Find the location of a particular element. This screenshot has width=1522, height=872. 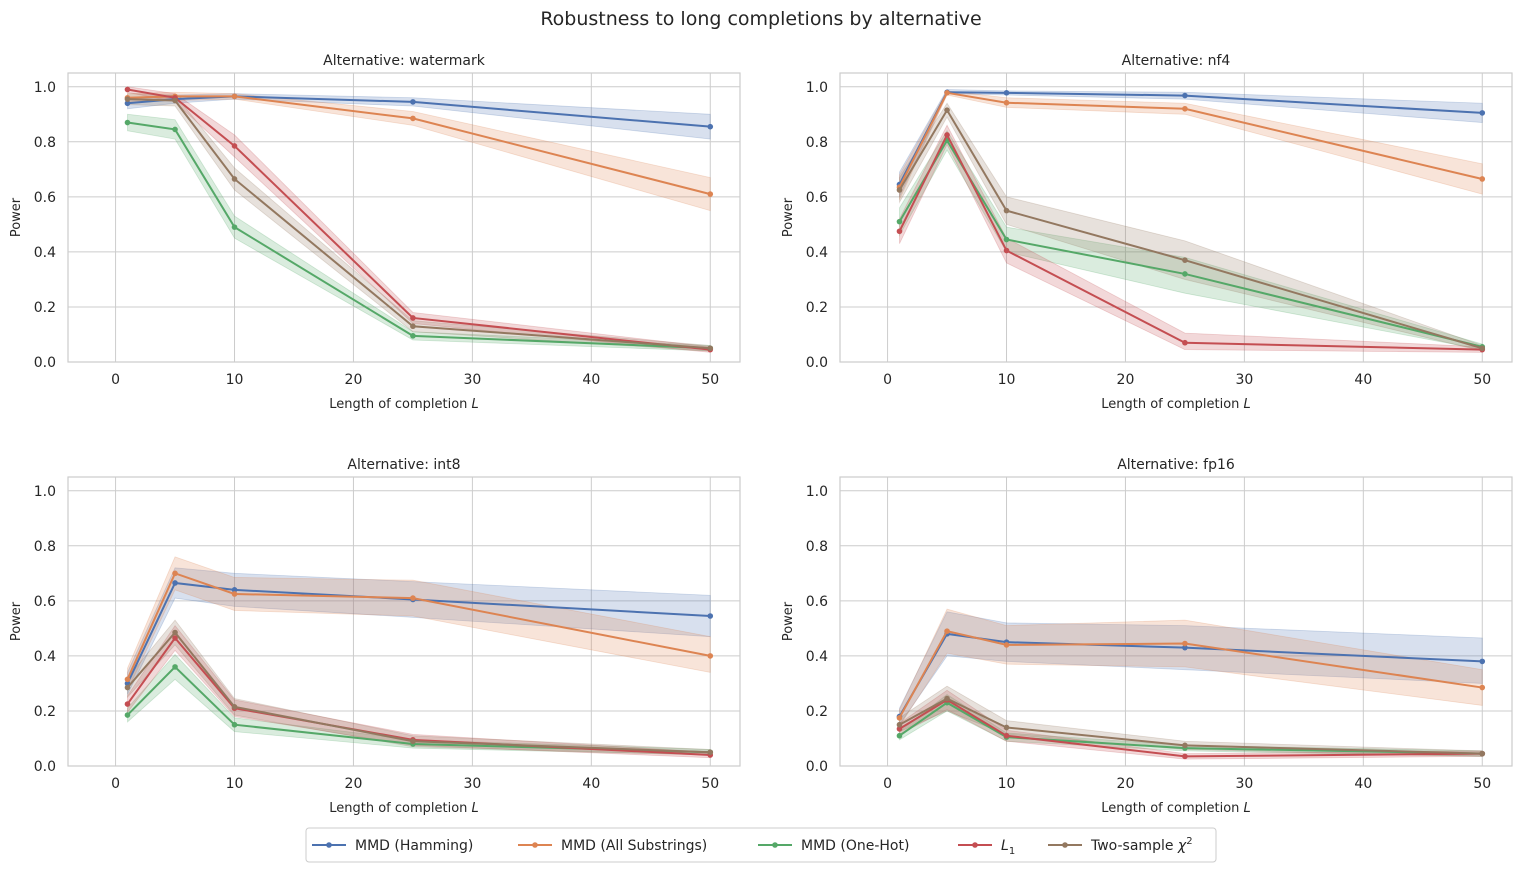

legend-label-3: L1 is located at coordinates (1008, 847).